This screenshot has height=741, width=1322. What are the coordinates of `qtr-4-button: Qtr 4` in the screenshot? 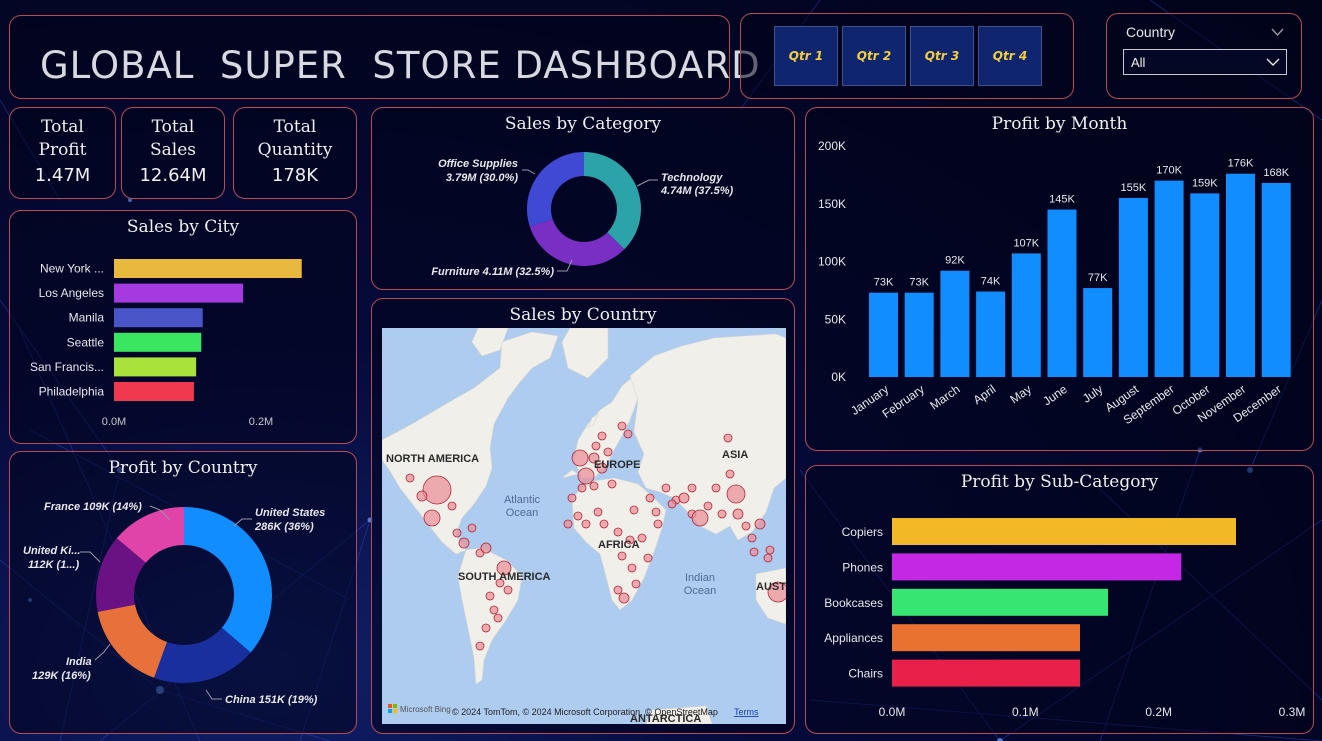 It's located at (1010, 56).